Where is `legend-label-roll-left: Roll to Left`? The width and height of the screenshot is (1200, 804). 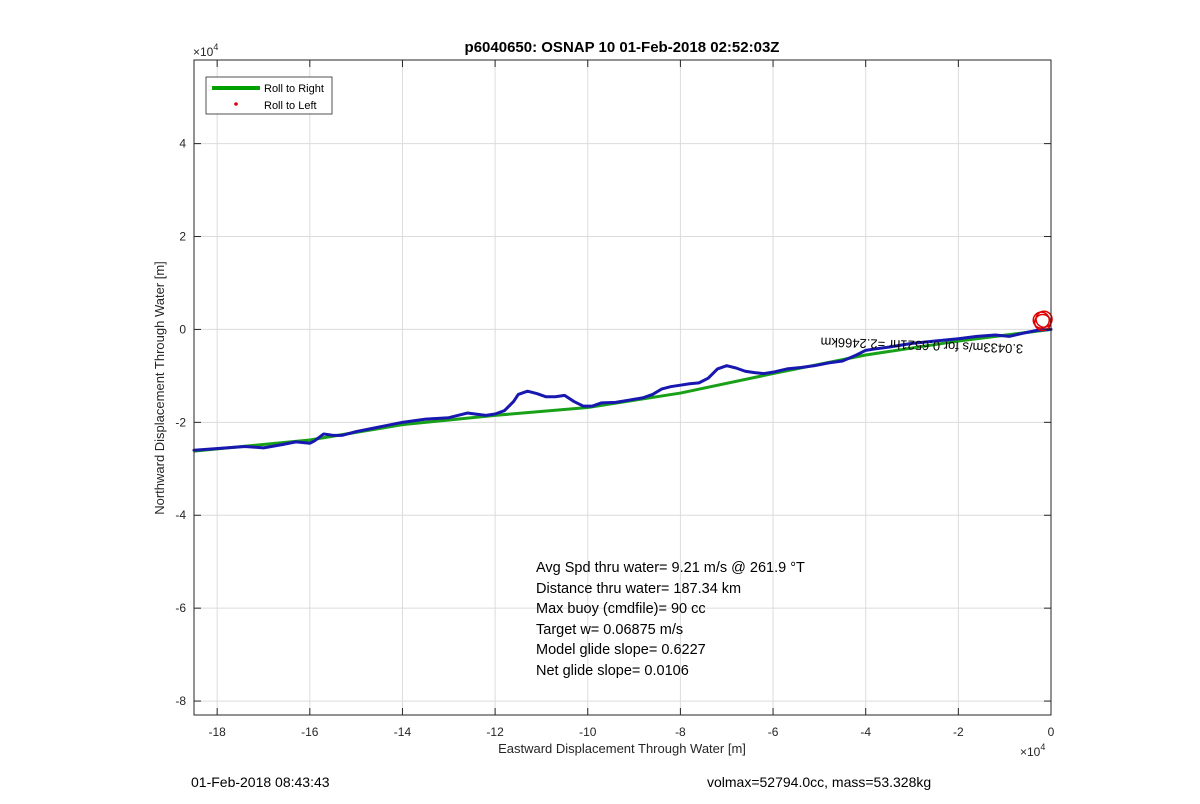 legend-label-roll-left: Roll to Left is located at coordinates (290, 106).